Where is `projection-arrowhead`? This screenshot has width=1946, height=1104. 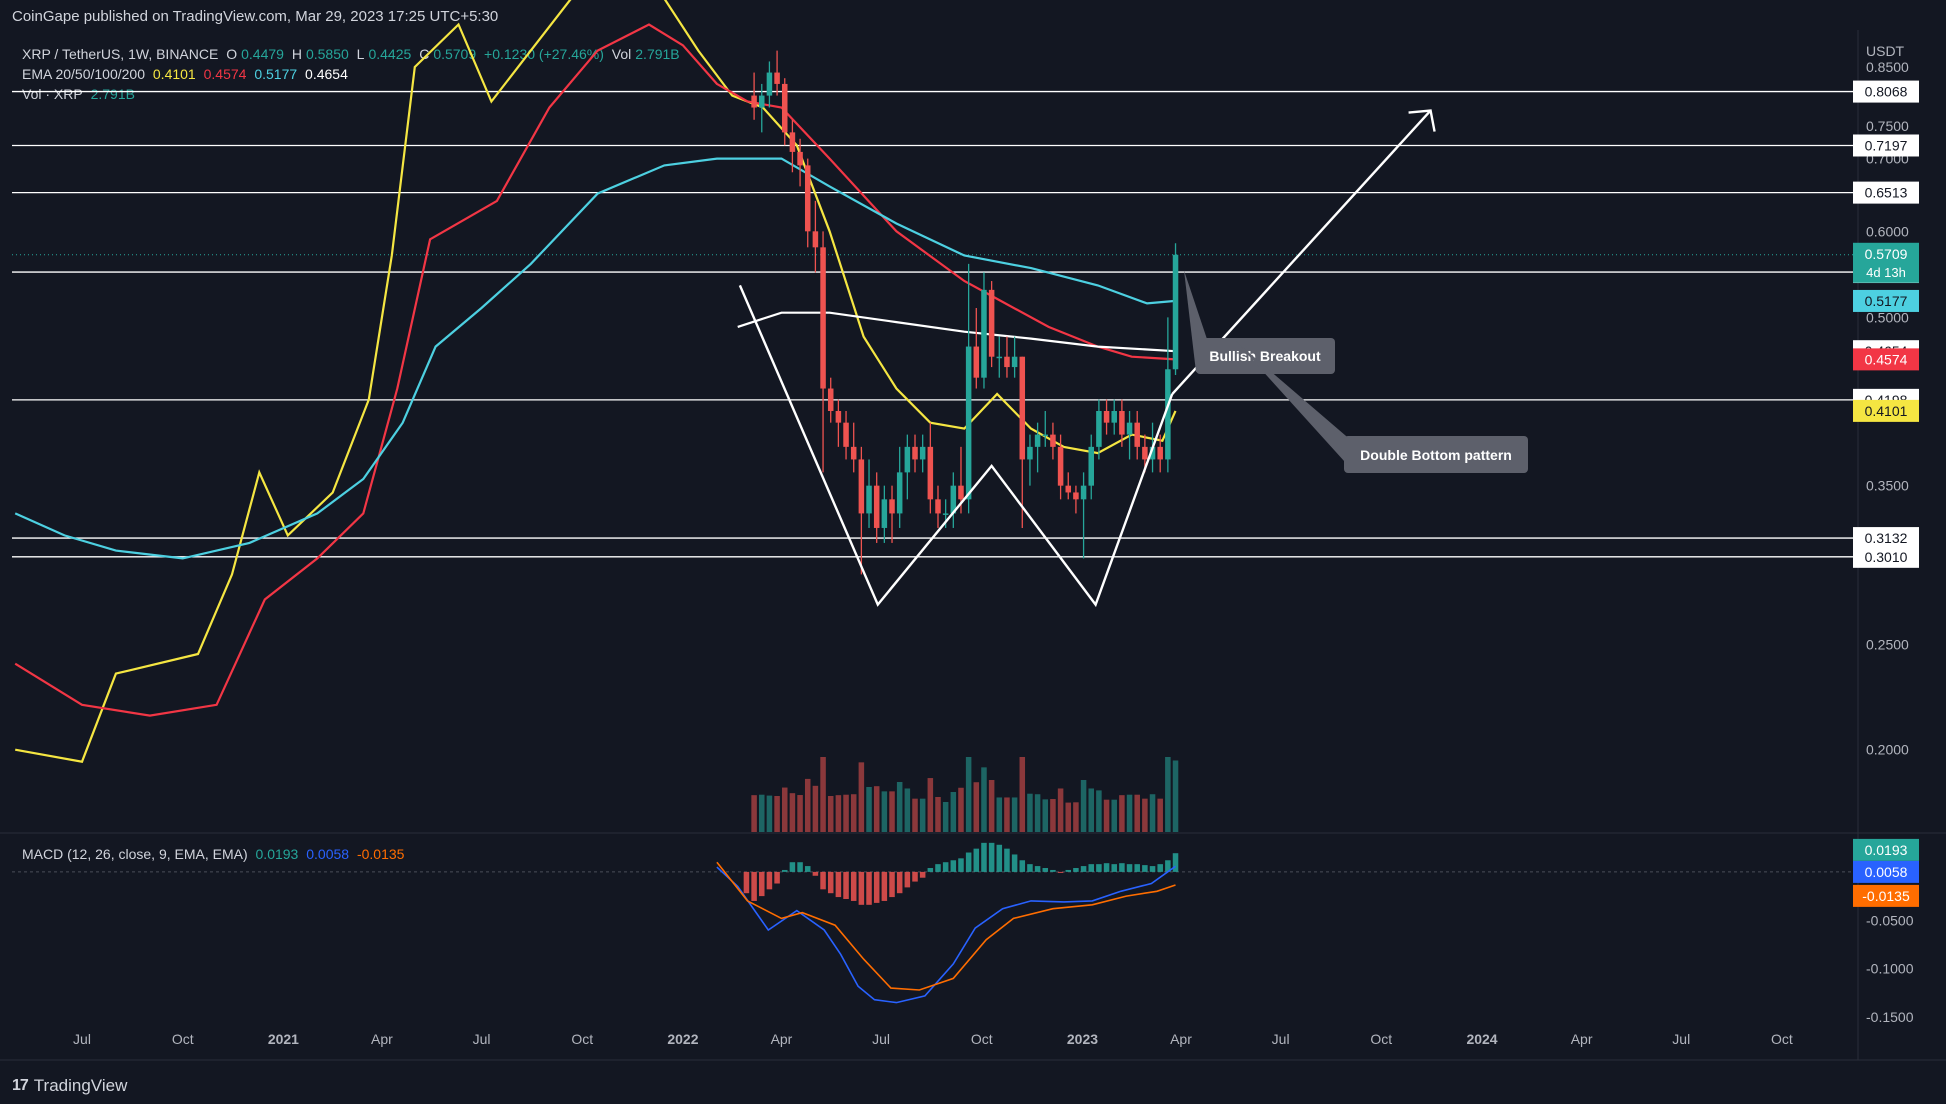 projection-arrowhead is located at coordinates (1422, 120).